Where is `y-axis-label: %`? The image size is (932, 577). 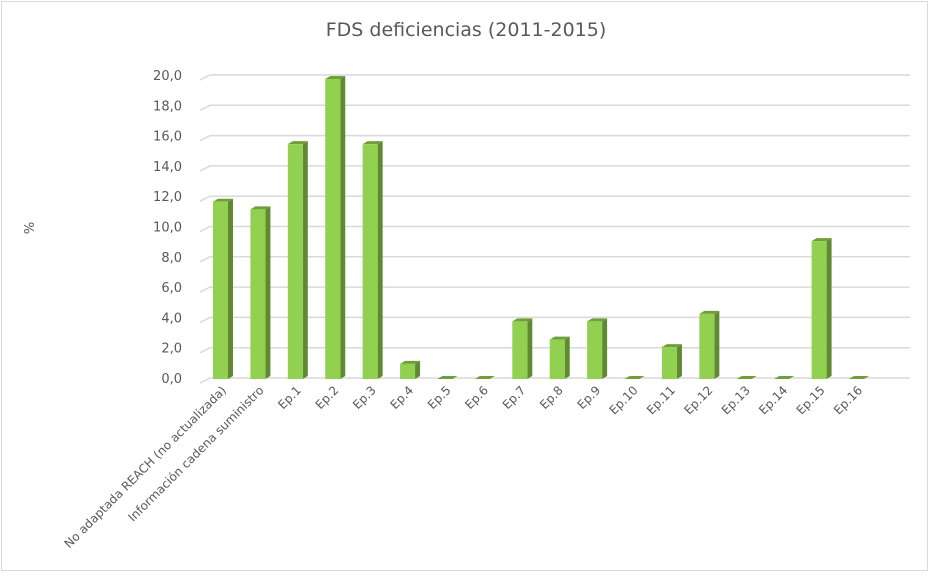
y-axis-label: % is located at coordinates (30, 228).